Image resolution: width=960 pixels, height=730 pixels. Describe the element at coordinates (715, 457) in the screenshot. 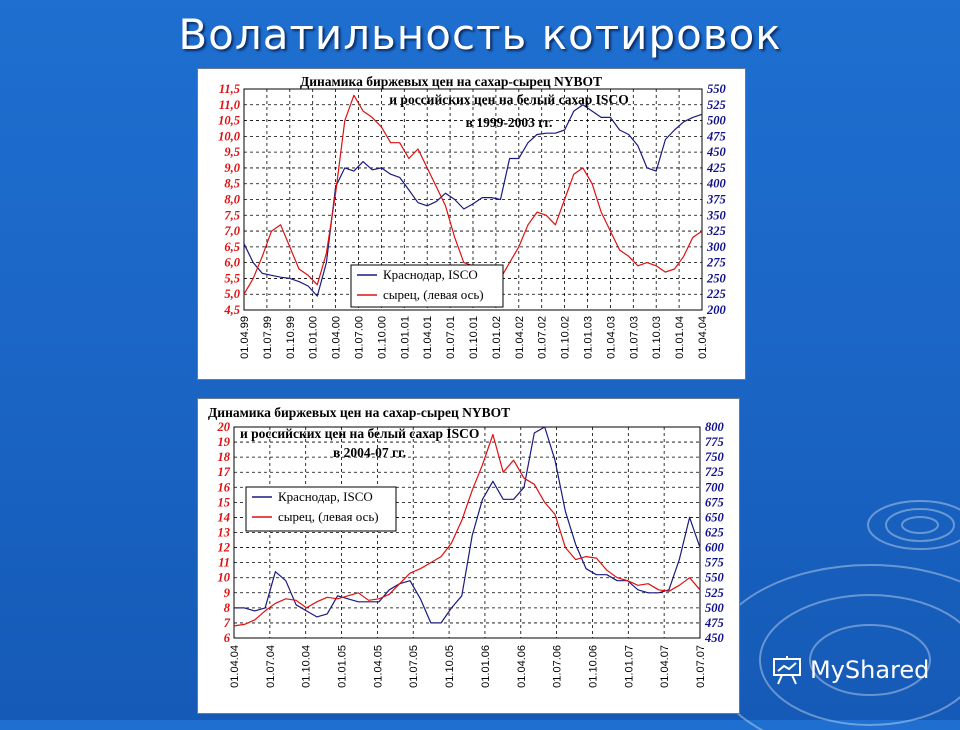

I see `y-right-tick-label: 750` at that location.